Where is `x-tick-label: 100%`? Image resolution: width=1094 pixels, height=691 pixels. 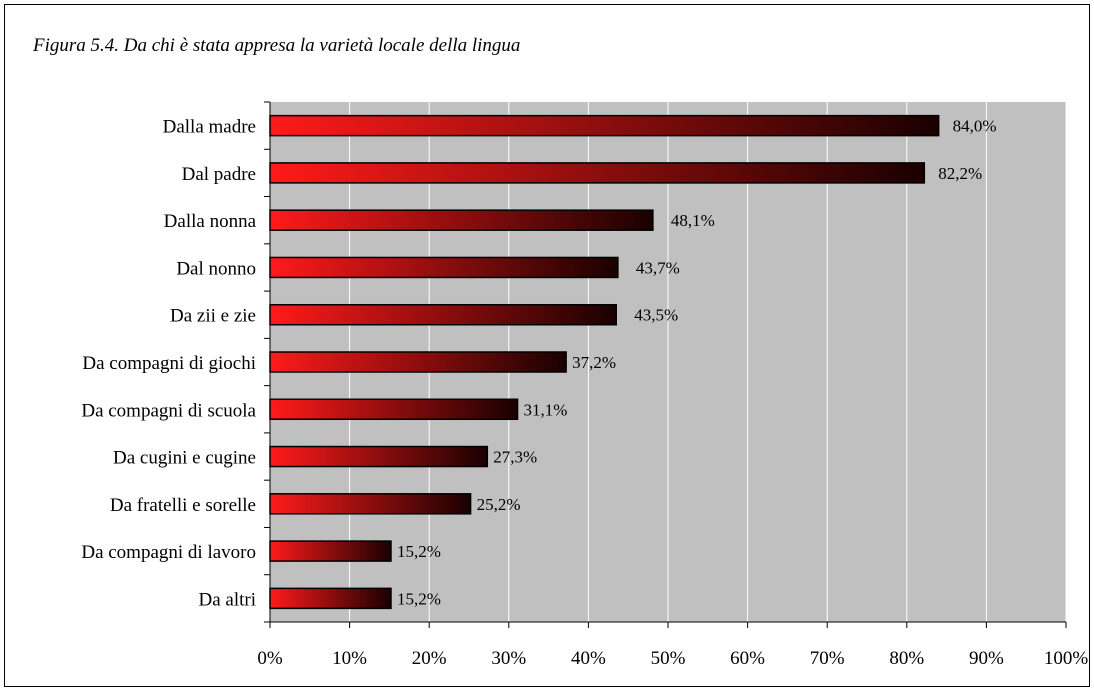
x-tick-label: 100% is located at coordinates (1066, 658).